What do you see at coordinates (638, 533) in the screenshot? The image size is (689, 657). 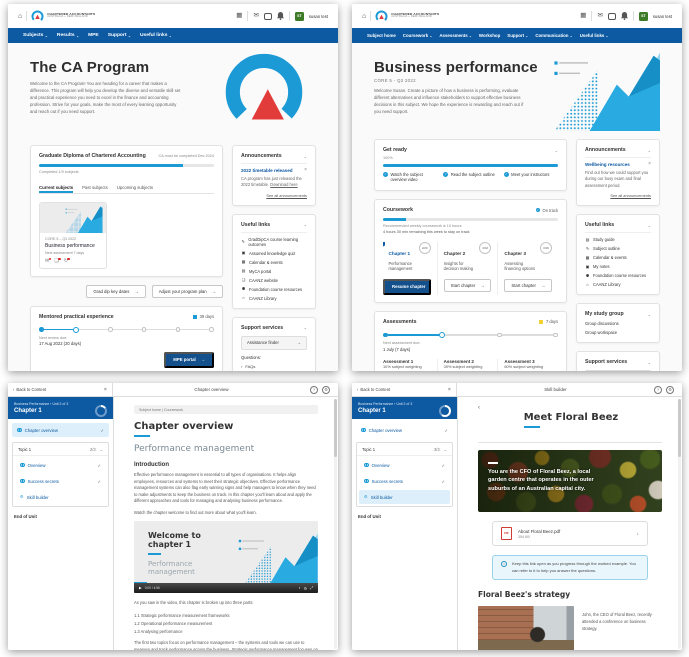 I see `download-icon: ↓` at bounding box center [638, 533].